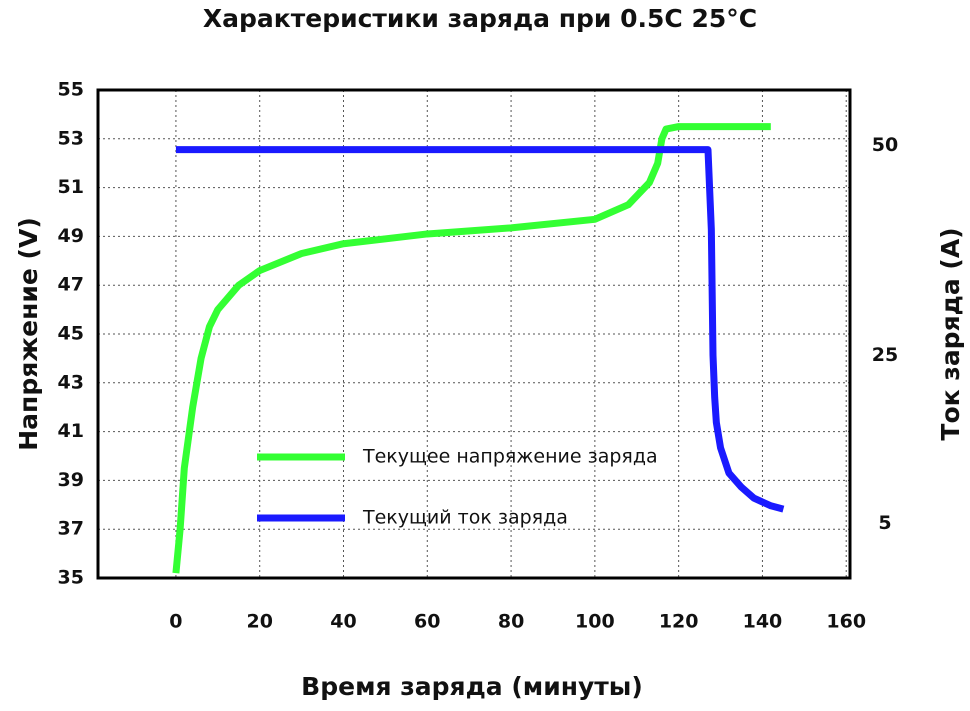  What do you see at coordinates (343, 622) in the screenshot?
I see `x-tick-label: 40` at bounding box center [343, 622].